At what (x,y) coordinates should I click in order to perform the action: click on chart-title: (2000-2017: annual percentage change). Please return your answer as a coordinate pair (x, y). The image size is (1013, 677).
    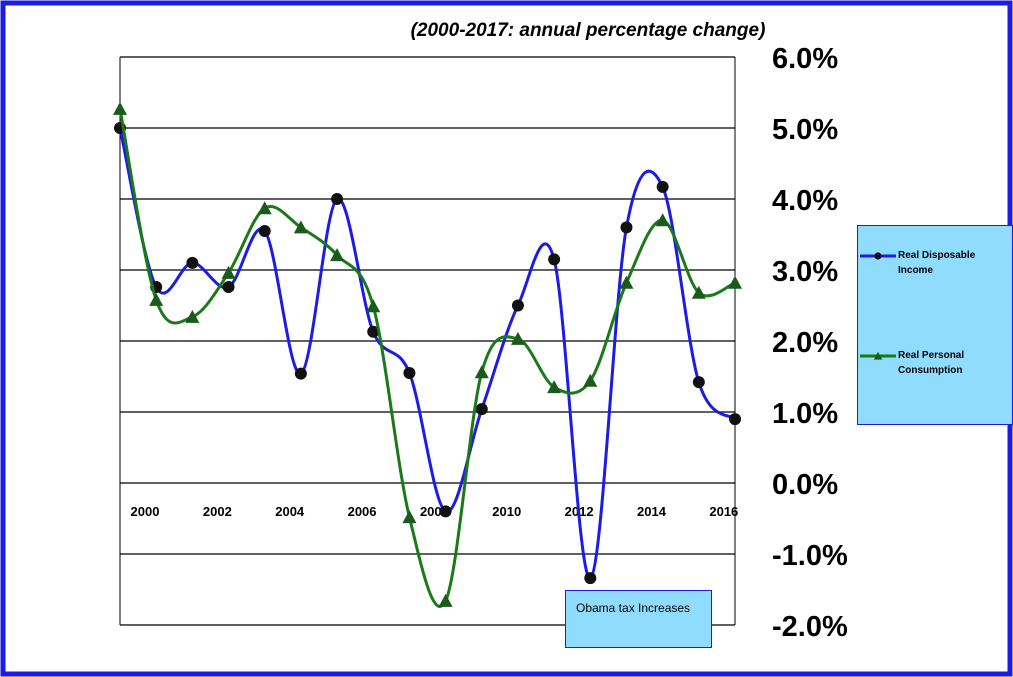
    Looking at the image, I should click on (588, 30).